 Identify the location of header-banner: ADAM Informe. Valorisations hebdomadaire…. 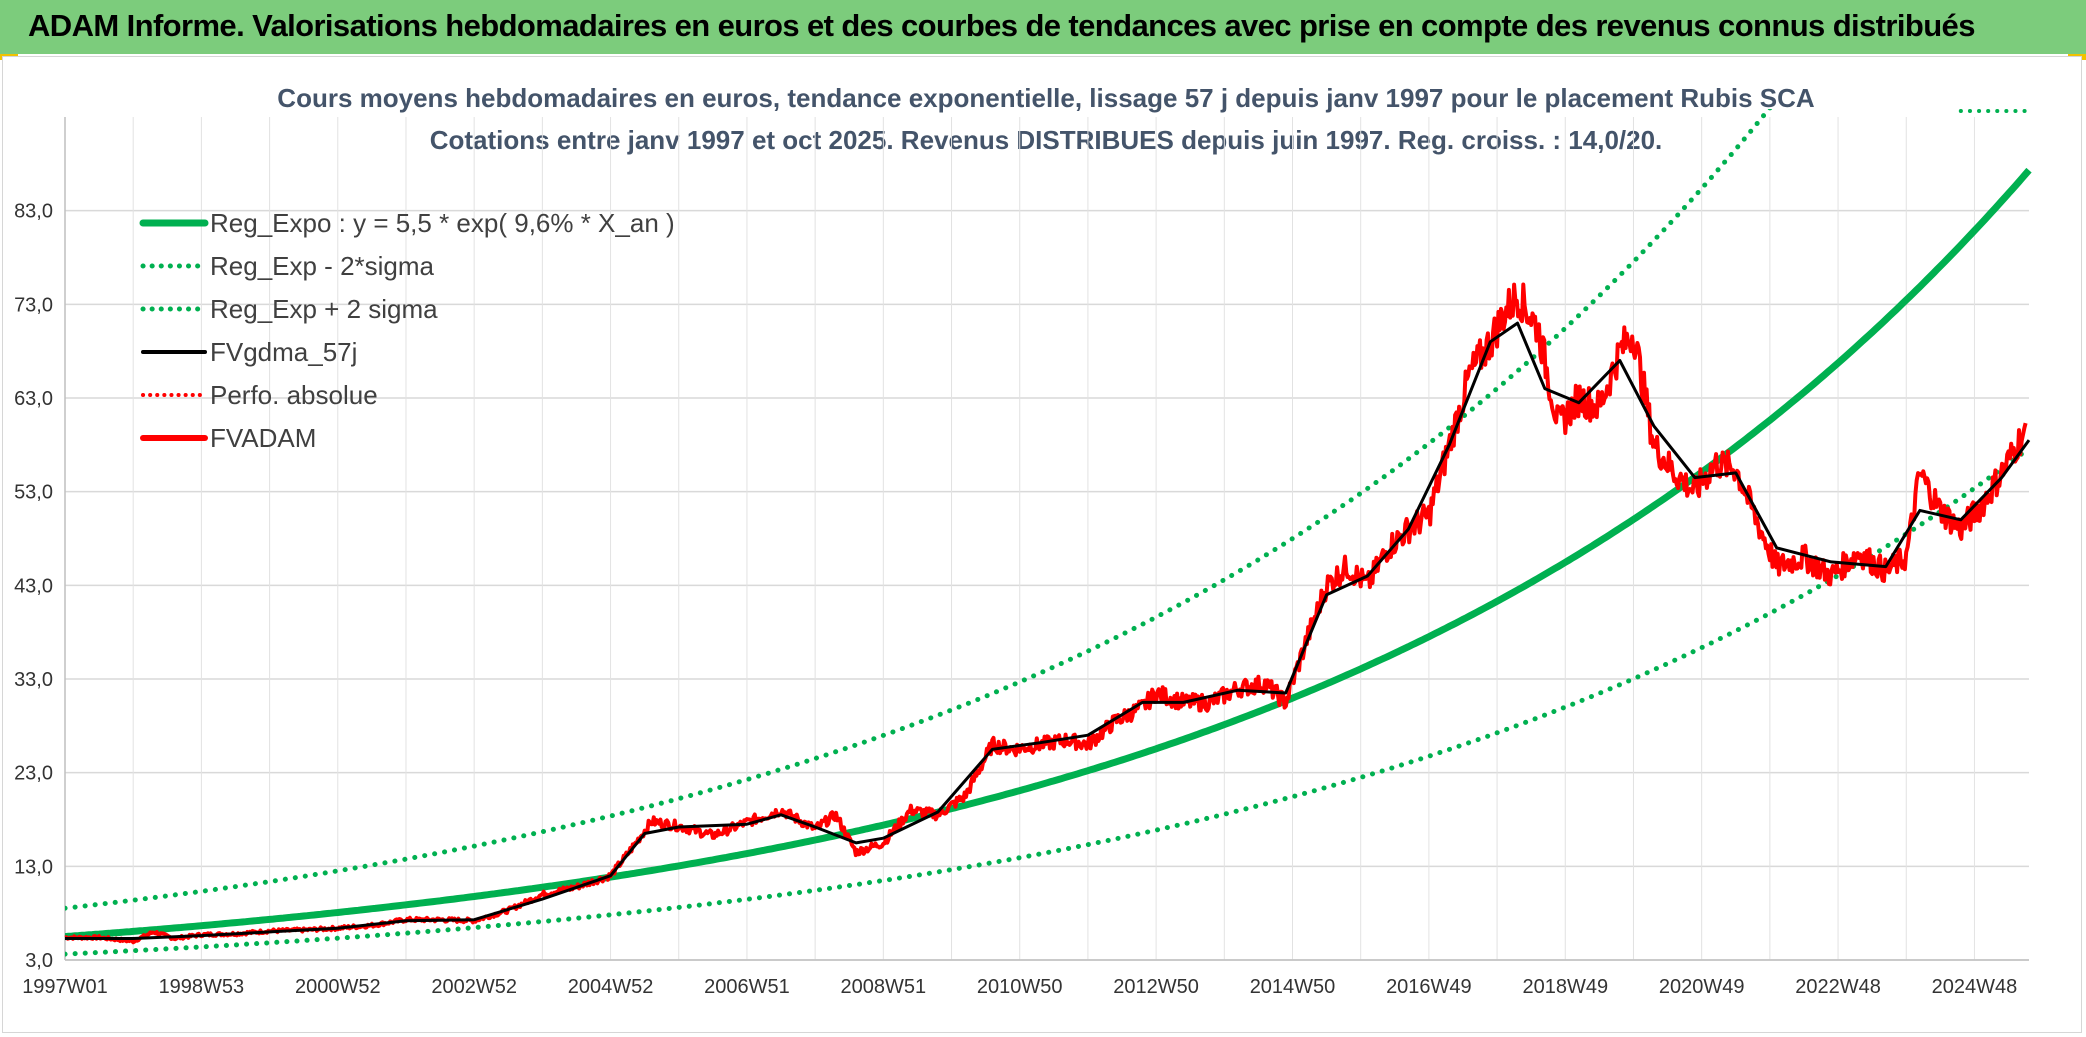
(1043, 27).